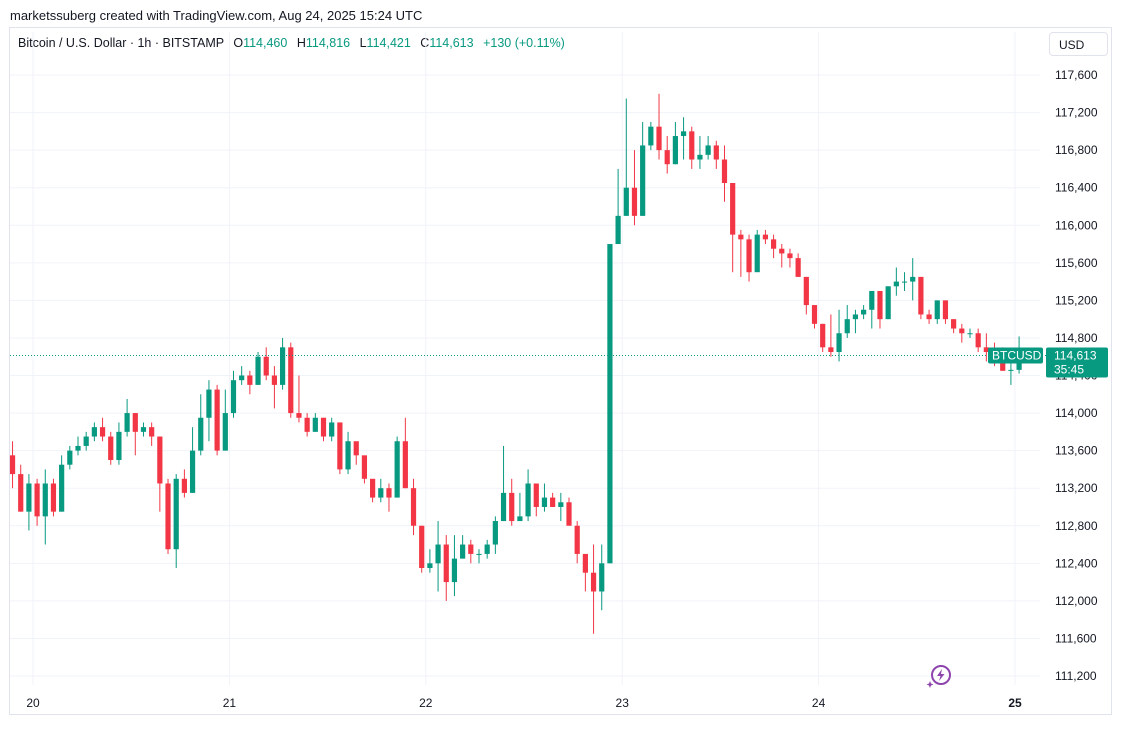 This screenshot has height=731, width=1123. I want to click on open-value: 114,460, so click(265, 43).